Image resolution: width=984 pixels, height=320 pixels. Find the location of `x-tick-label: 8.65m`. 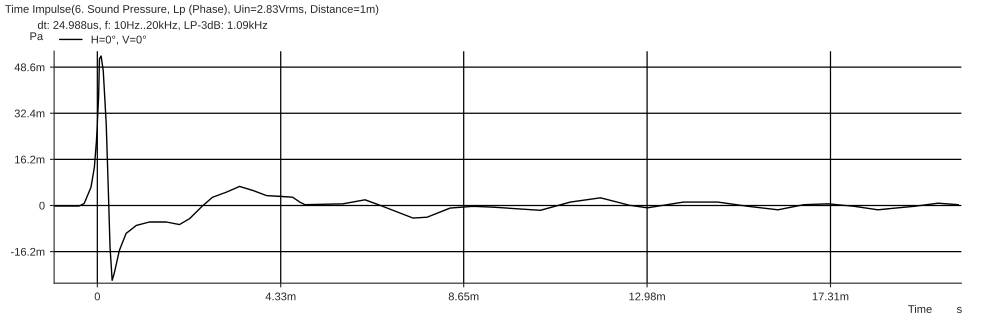

x-tick-label: 8.65m is located at coordinates (463, 296).